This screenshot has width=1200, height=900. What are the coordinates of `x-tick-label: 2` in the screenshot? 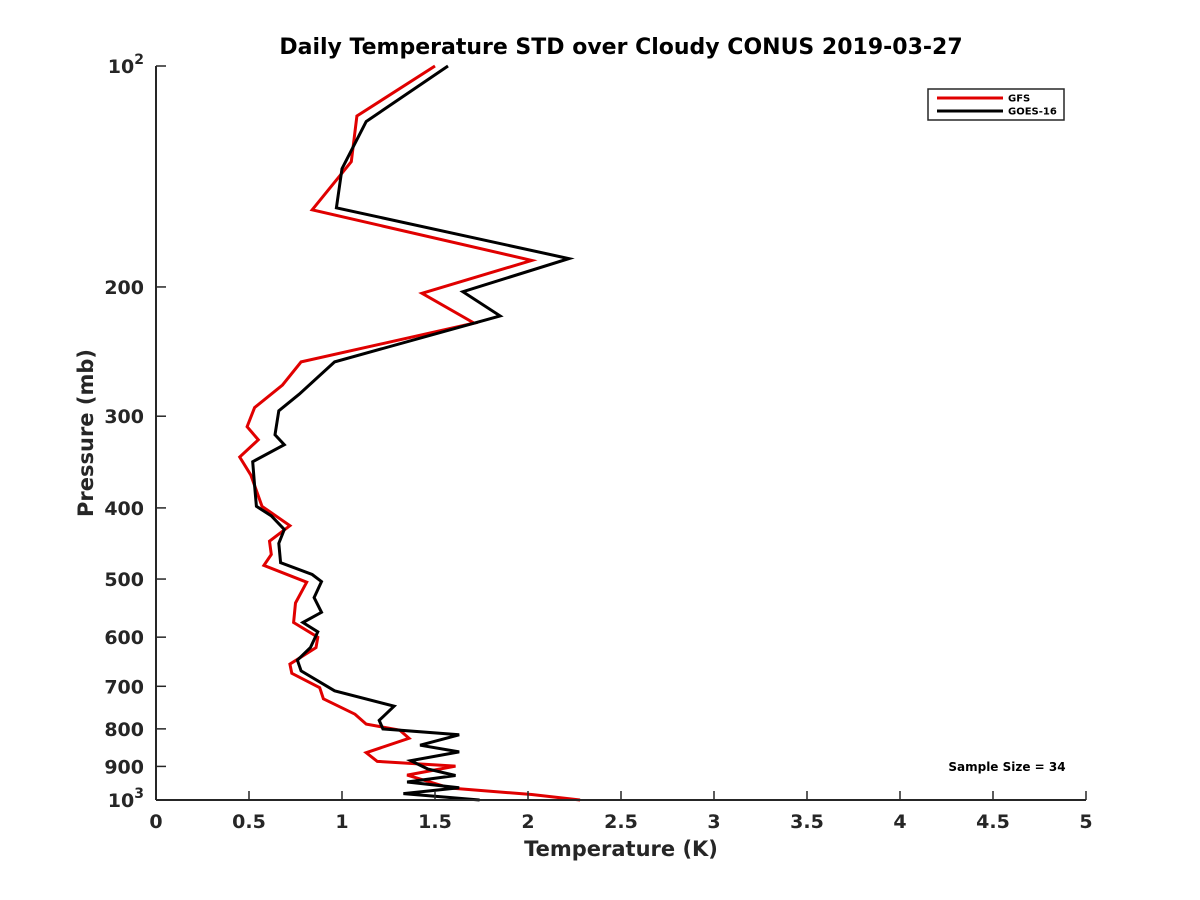 It's located at (527, 822).